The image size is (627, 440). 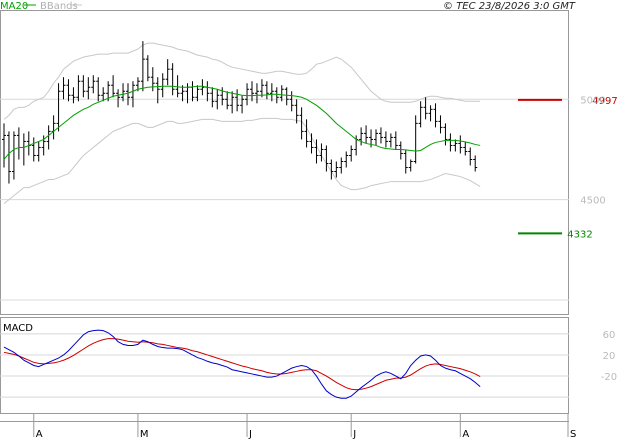 What do you see at coordinates (604, 101) in the screenshot?
I see `resistance-label: 4997` at bounding box center [604, 101].